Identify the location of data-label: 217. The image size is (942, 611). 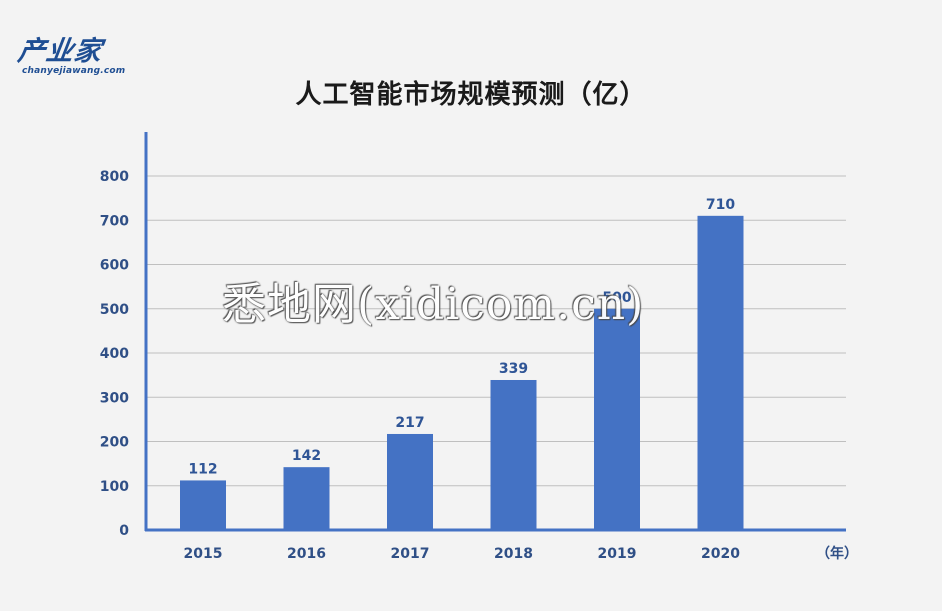
(409, 423).